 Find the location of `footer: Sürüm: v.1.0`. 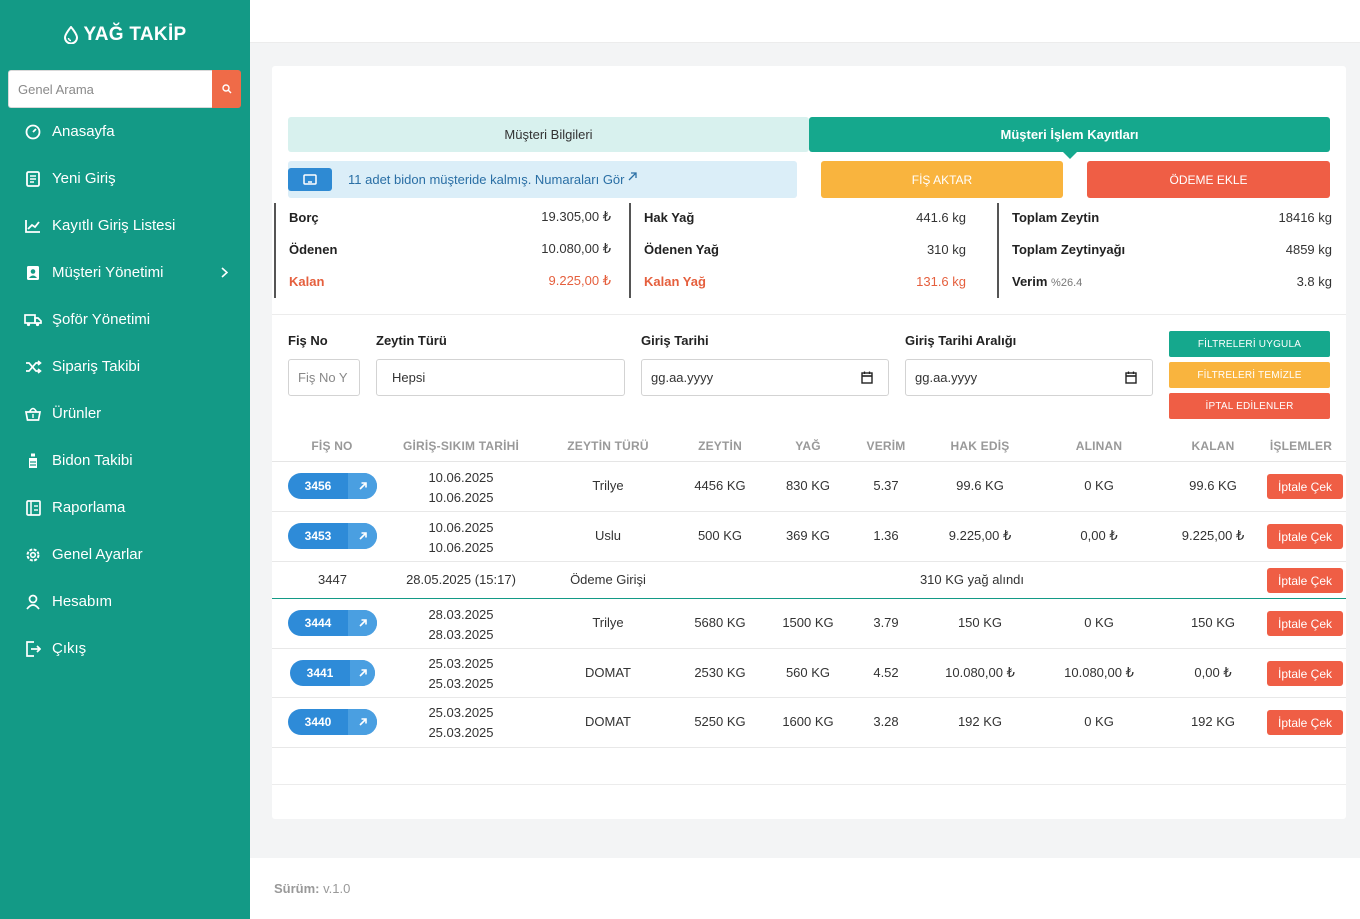

footer: Sürüm: v.1.0 is located at coordinates (805, 888).